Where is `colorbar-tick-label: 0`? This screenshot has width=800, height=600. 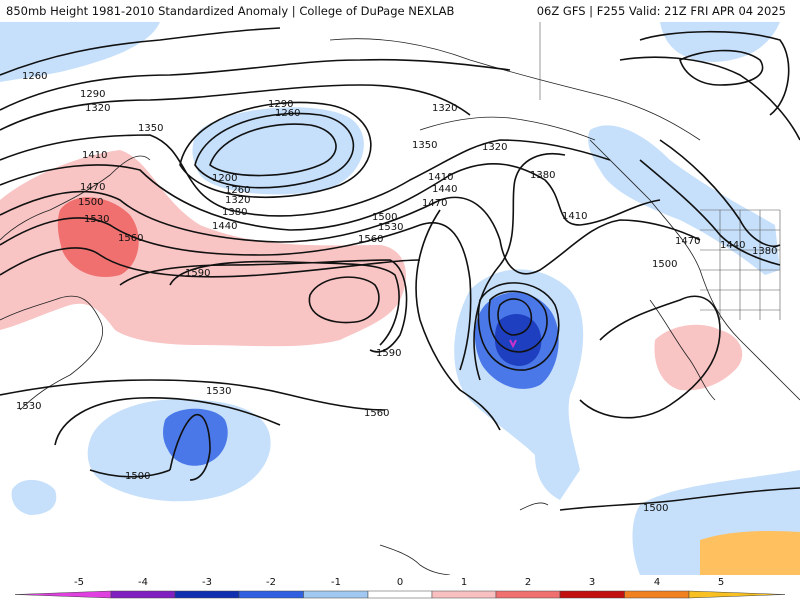
colorbar-tick-label: 0 is located at coordinates (400, 582).